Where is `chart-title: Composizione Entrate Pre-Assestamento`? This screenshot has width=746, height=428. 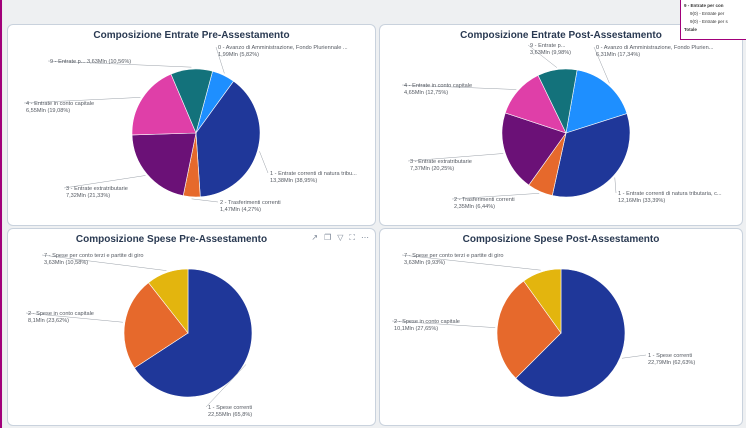
chart-title: Composizione Entrate Pre-Assestamento is located at coordinates (191, 35).